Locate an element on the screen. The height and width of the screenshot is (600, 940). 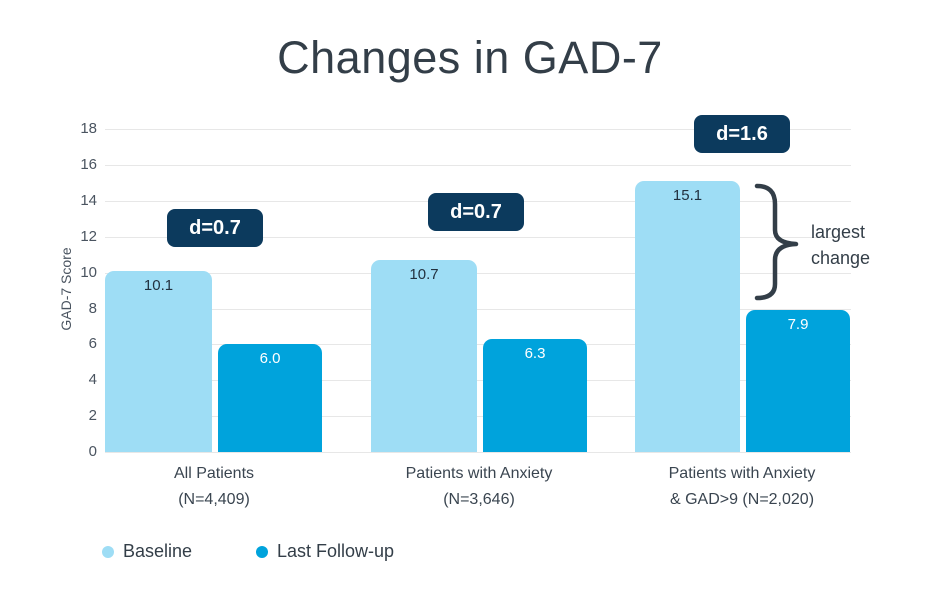
bar-value-label: 15.1 is located at coordinates (687, 195).